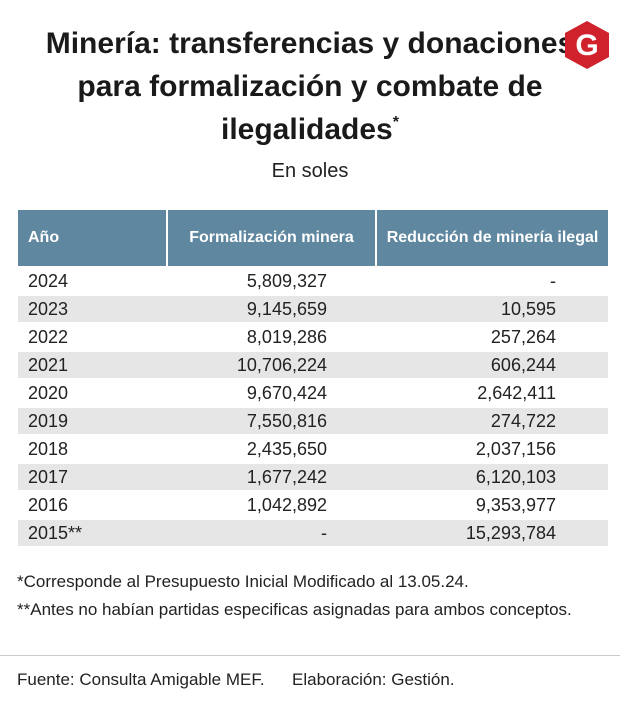 This screenshot has height=720, width=620. What do you see at coordinates (492, 309) in the screenshot?
I see `table-cell: 10,595` at bounding box center [492, 309].